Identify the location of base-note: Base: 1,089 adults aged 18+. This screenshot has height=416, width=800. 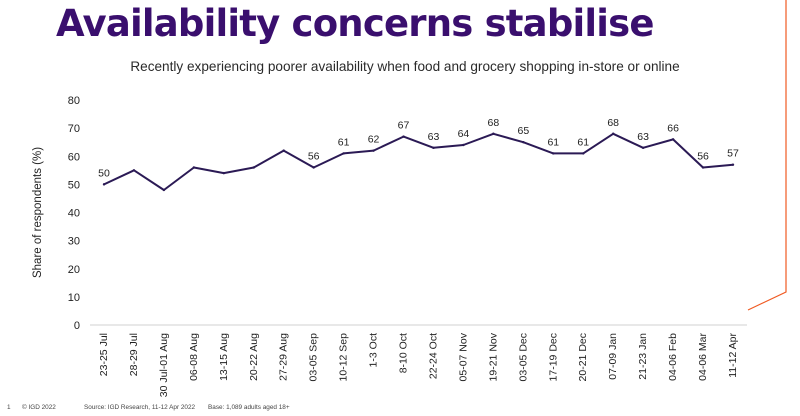
(249, 407).